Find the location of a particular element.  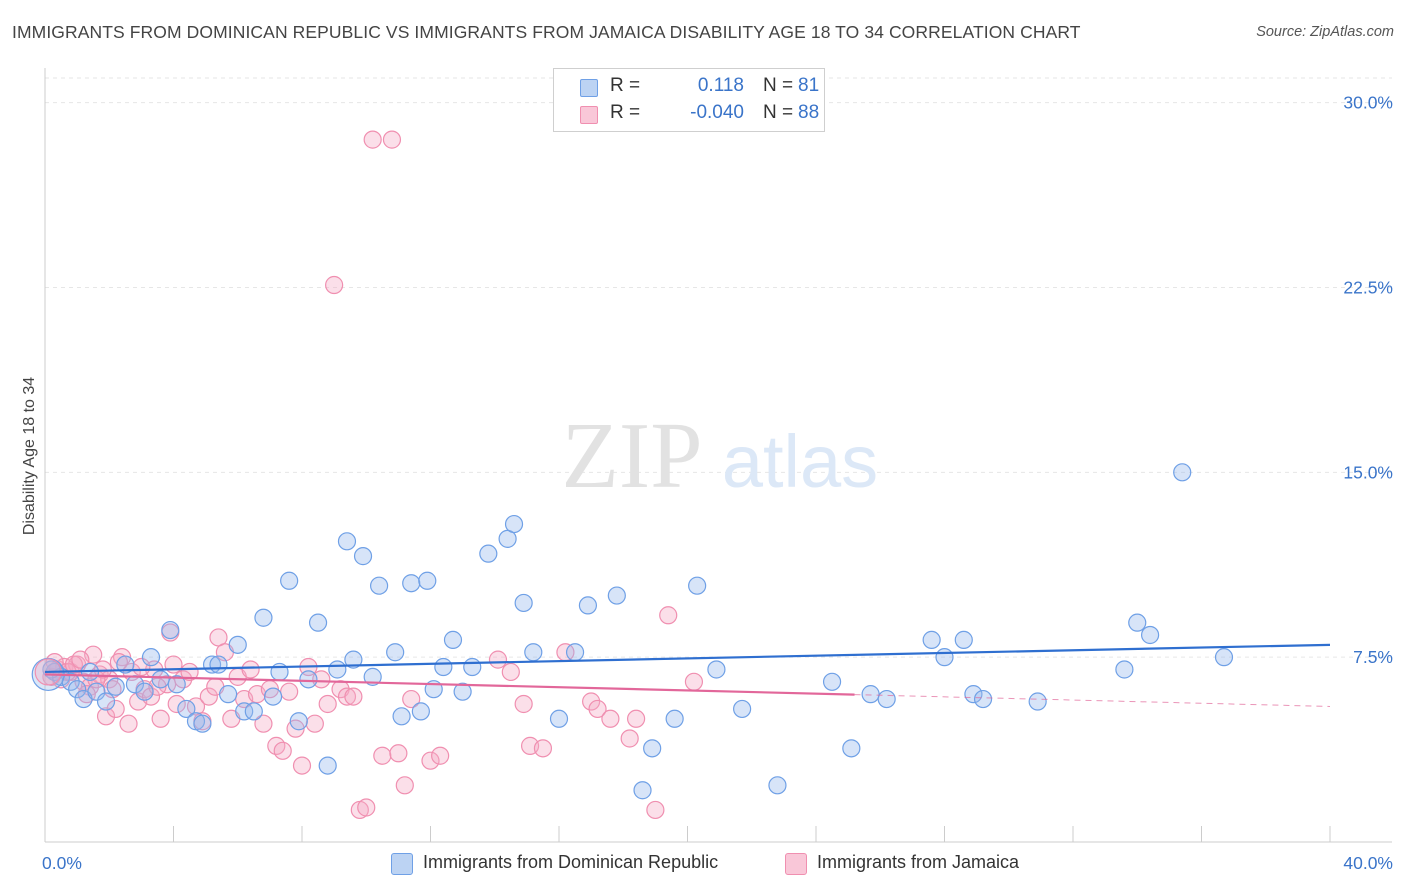

jamaica-swatch is located at coordinates (589, 115).